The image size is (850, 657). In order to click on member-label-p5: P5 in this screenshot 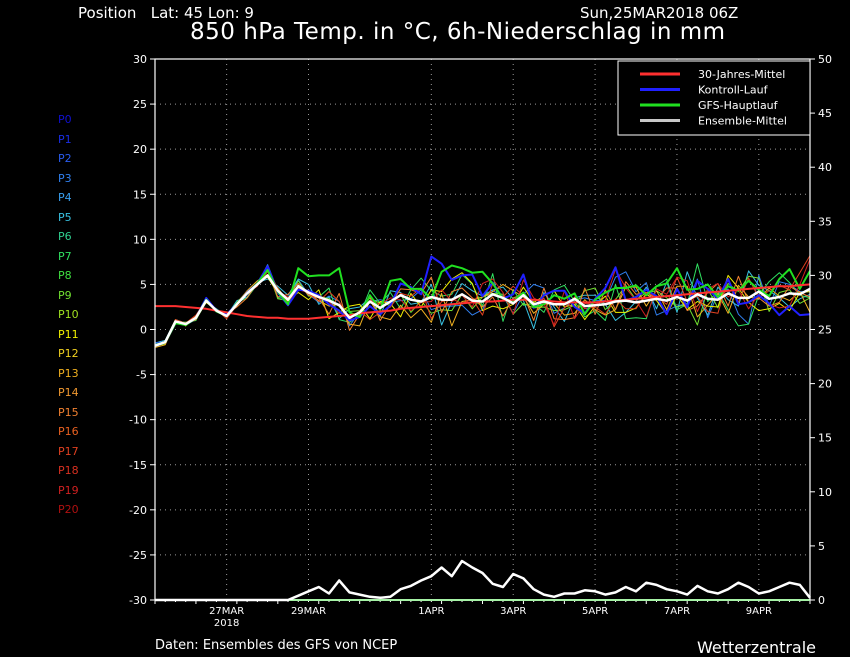, I will do `click(65, 217)`.